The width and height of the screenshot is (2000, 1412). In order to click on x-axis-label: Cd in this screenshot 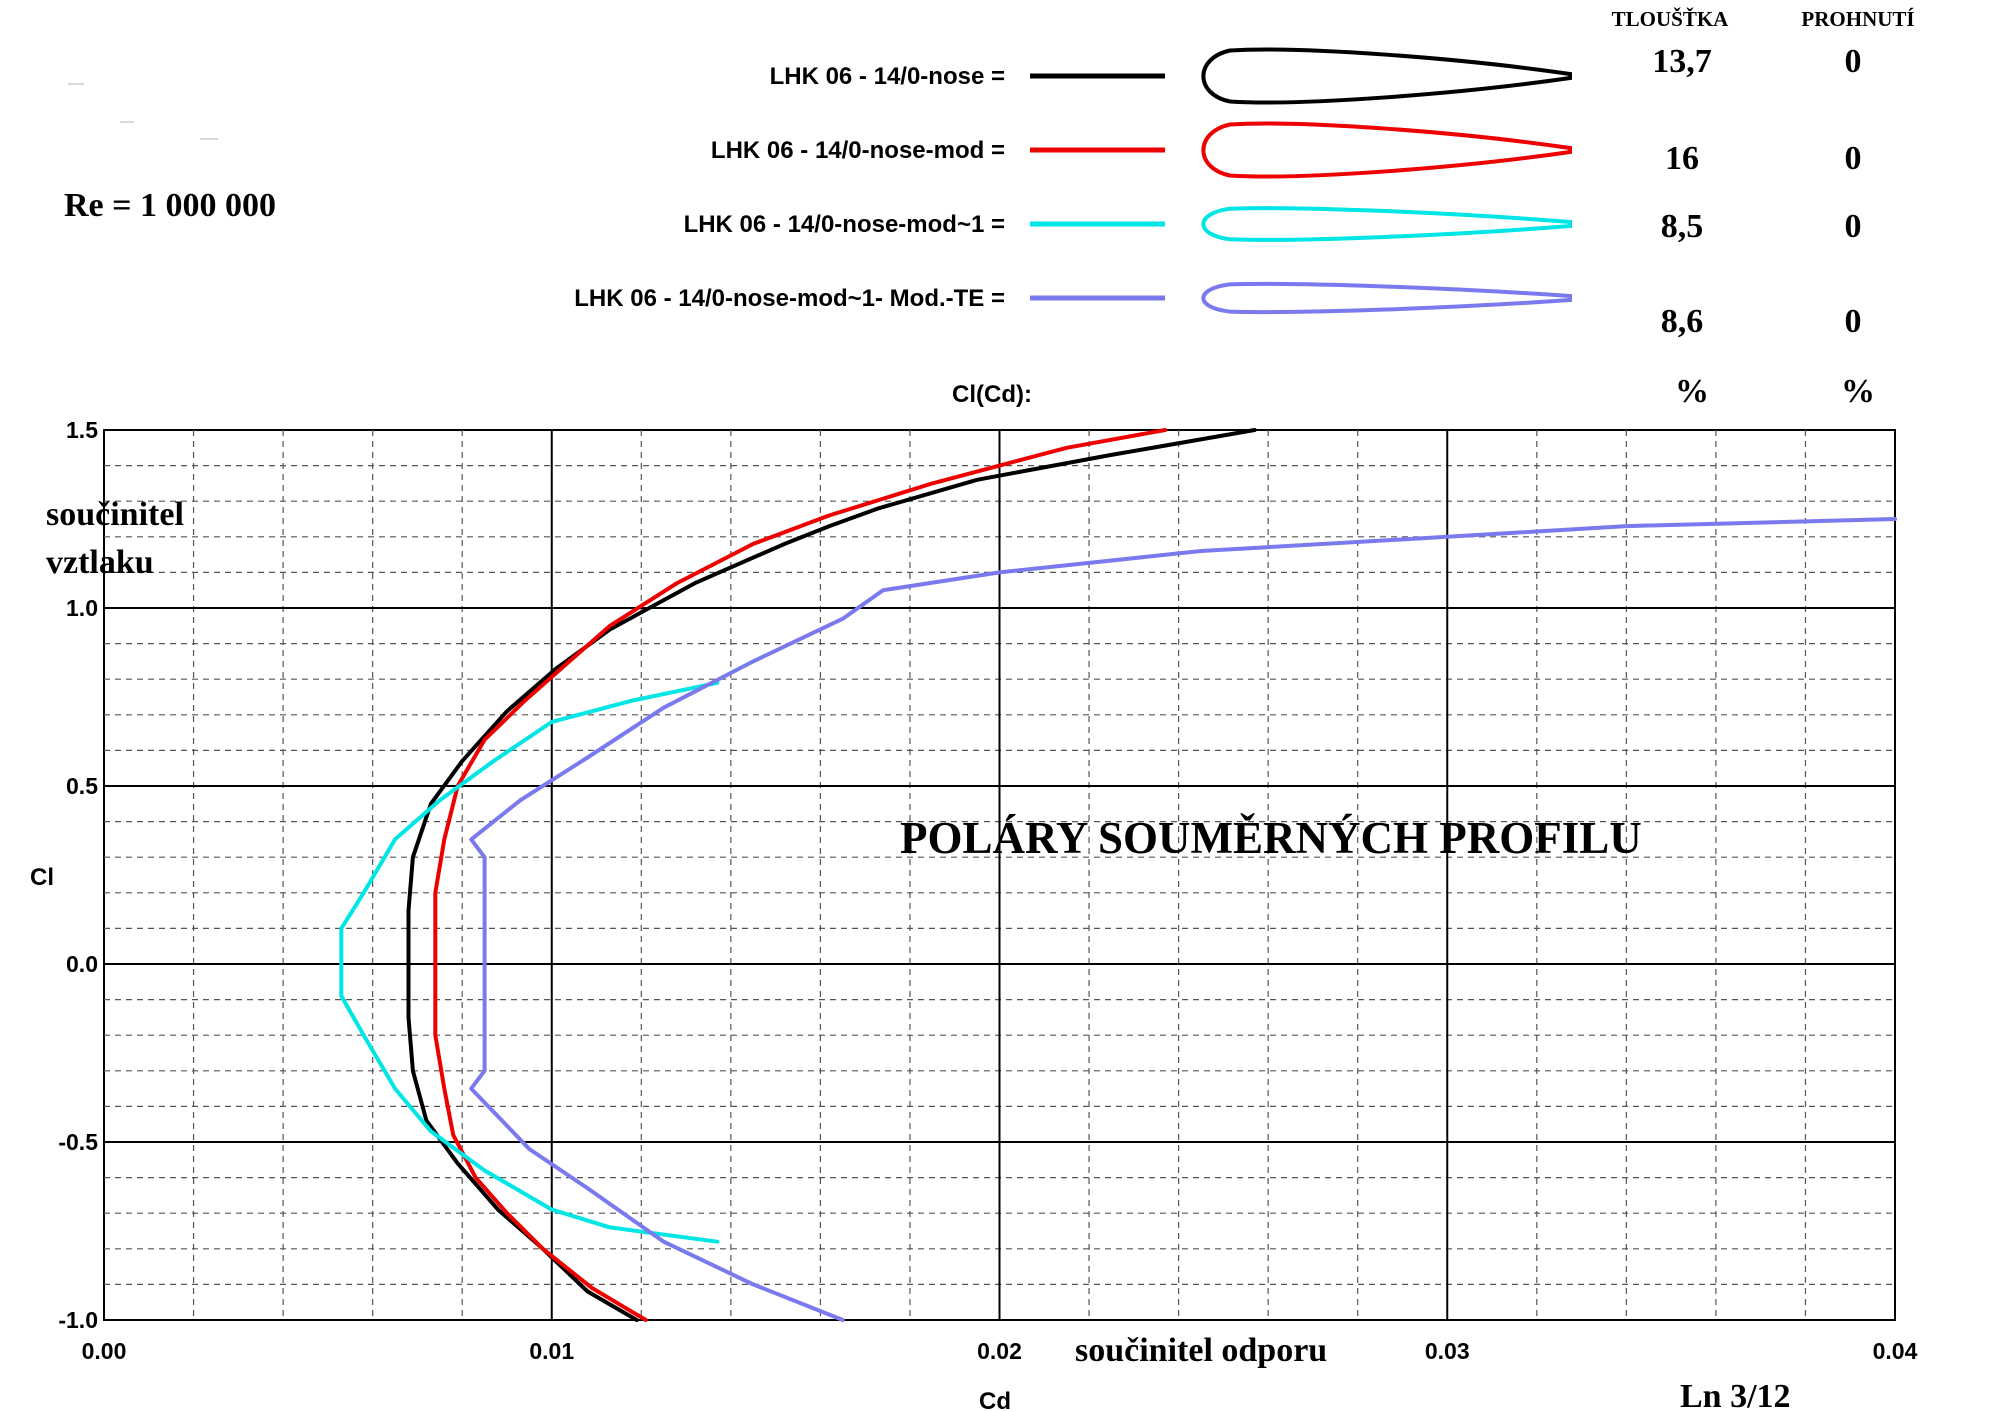, I will do `click(995, 1400)`.